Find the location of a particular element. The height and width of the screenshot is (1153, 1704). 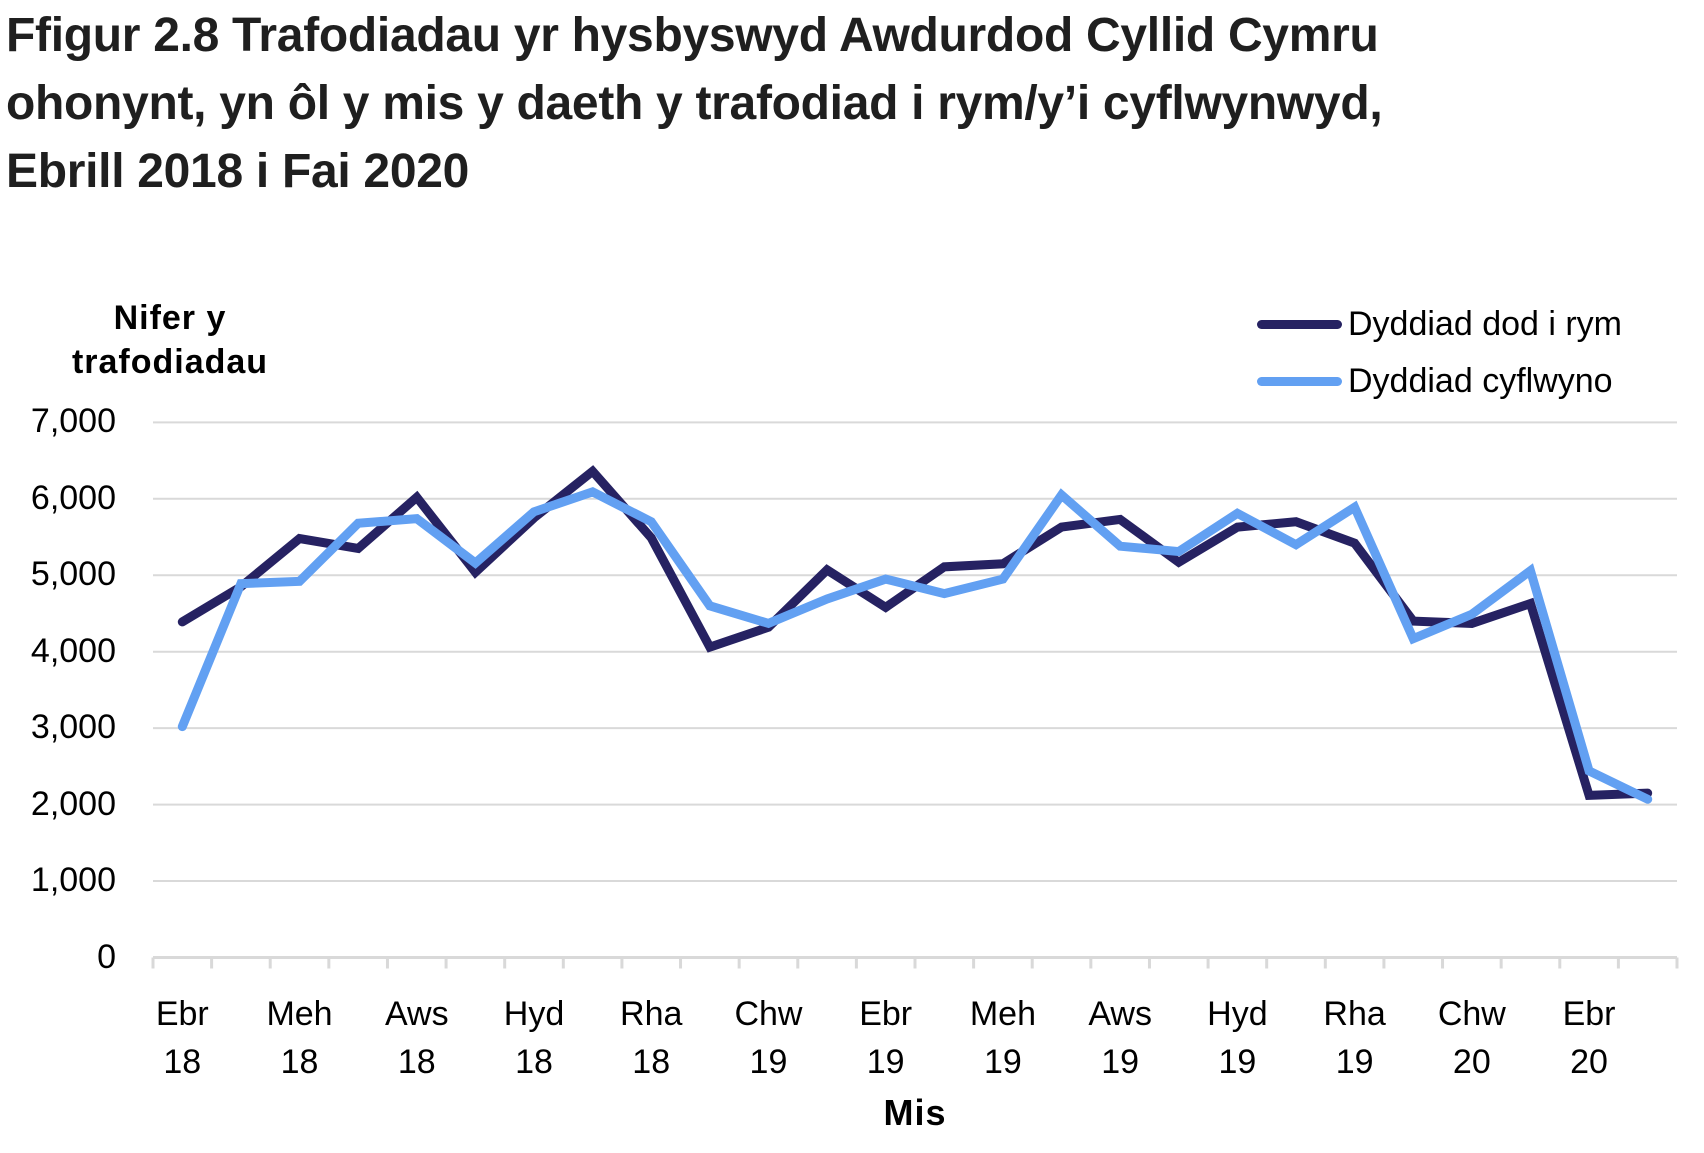

x-tick-label: Chw 19 is located at coordinates (768, 1038).